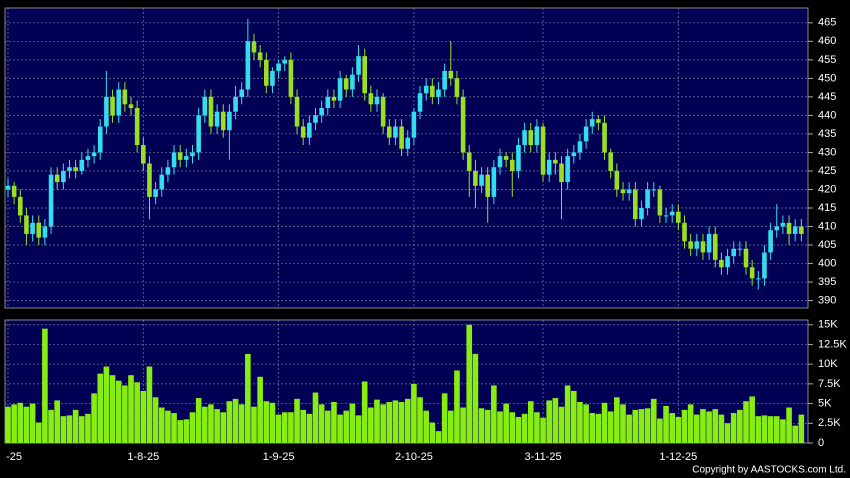 This screenshot has width=850, height=478. I want to click on y-tick-label: 400, so click(827, 263).